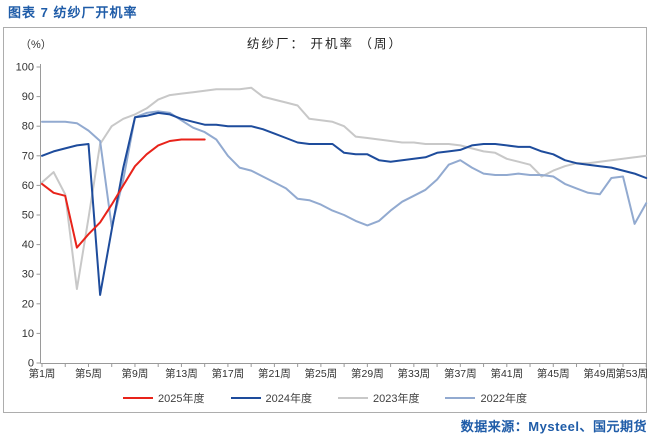 Image resolution: width=651 pixels, height=435 pixels. What do you see at coordinates (274, 373) in the screenshot?
I see `x-tick-label: 第21周` at bounding box center [274, 373].